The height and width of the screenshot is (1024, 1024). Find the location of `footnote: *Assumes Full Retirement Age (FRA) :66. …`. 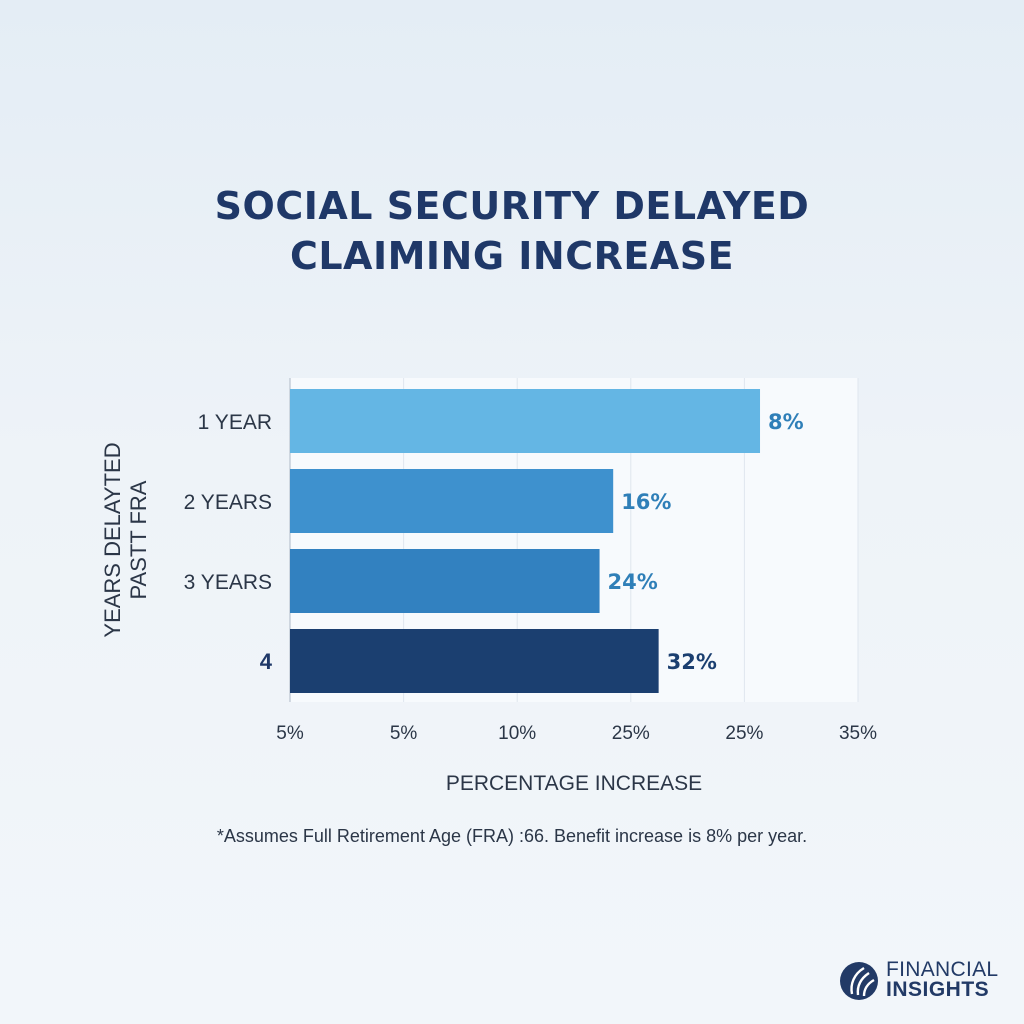

footnote: *Assumes Full Retirement Age (FRA) :66. … is located at coordinates (512, 836).